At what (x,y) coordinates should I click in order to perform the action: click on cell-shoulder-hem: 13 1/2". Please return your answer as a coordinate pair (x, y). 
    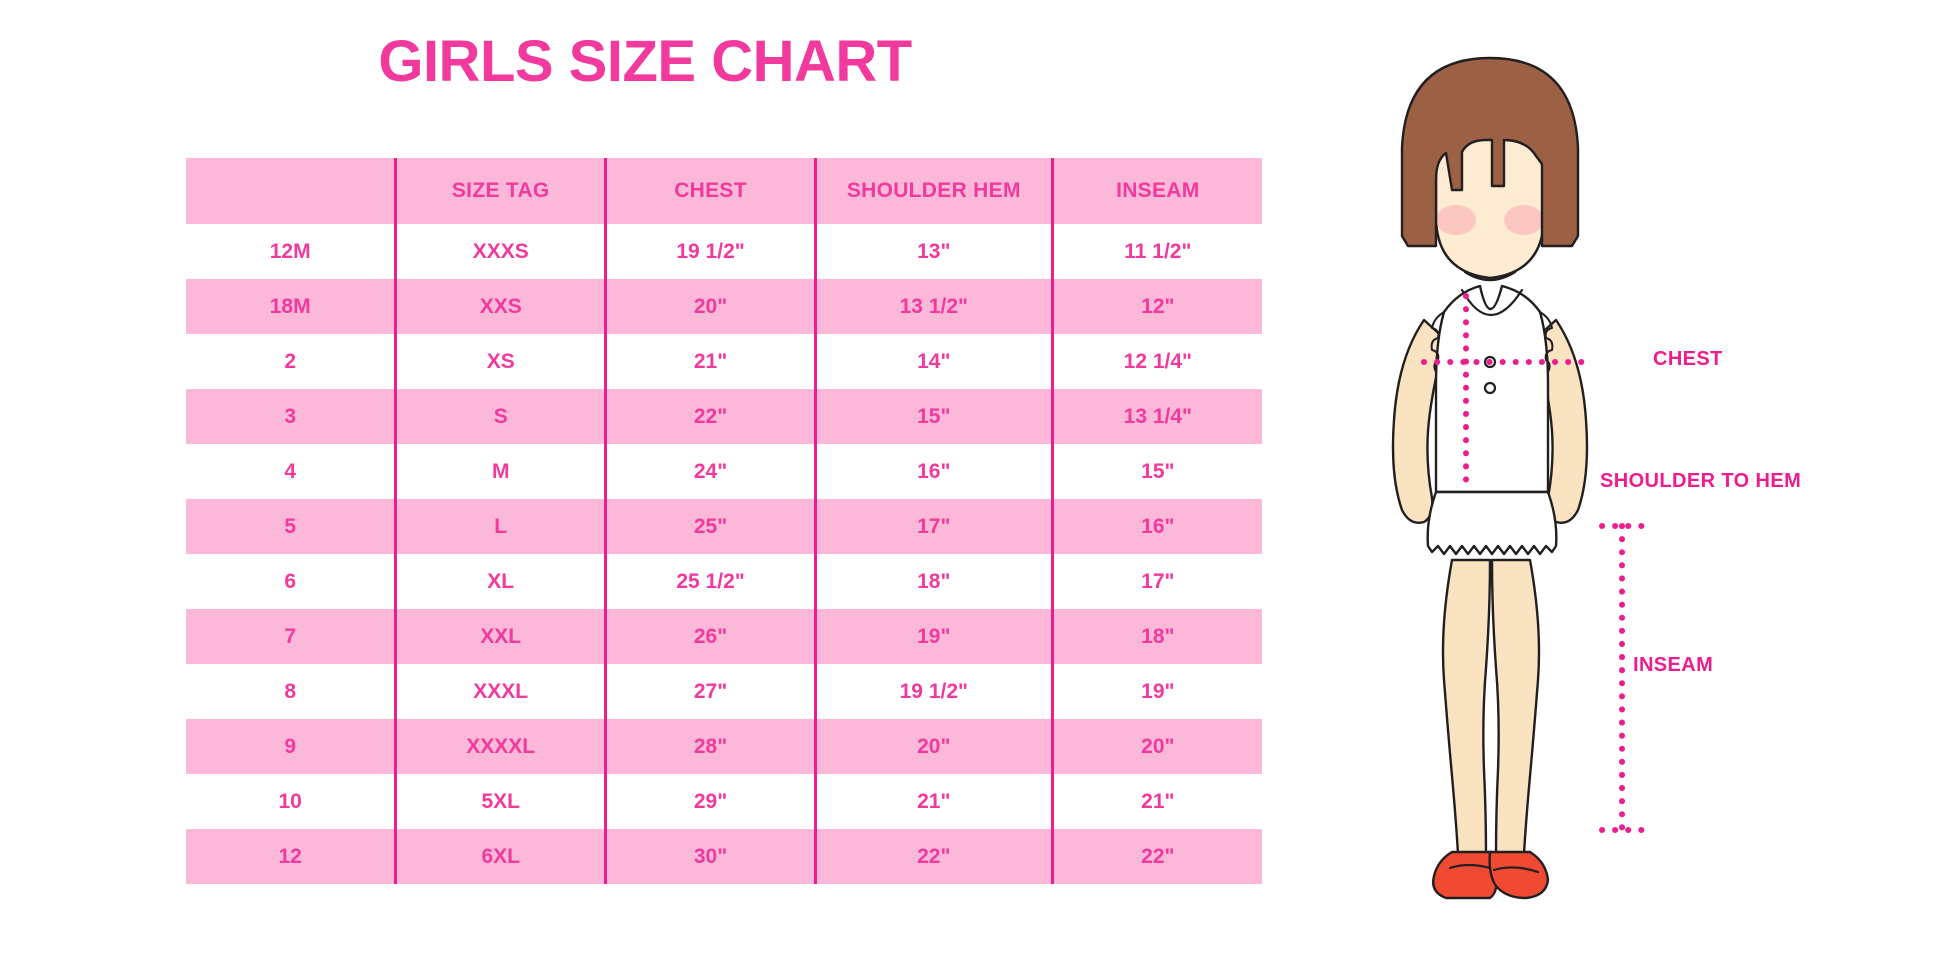
    Looking at the image, I should click on (933, 306).